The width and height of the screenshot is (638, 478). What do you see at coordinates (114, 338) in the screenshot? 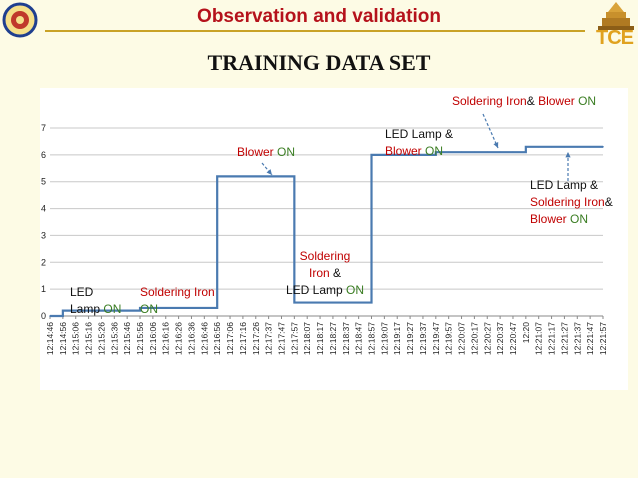
I see `x-tick-label: 12:15:36` at bounding box center [114, 338].